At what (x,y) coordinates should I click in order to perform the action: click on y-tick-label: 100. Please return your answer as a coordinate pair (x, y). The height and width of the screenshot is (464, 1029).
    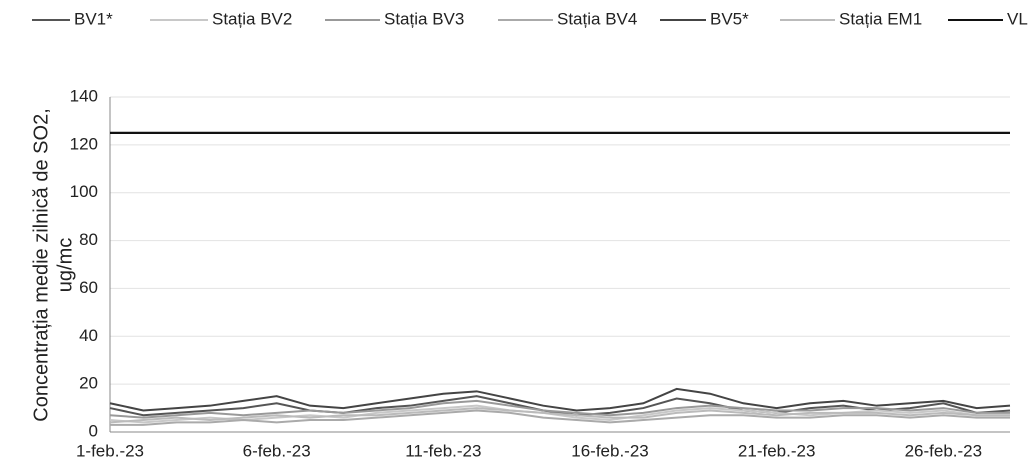
    Looking at the image, I should click on (84, 191).